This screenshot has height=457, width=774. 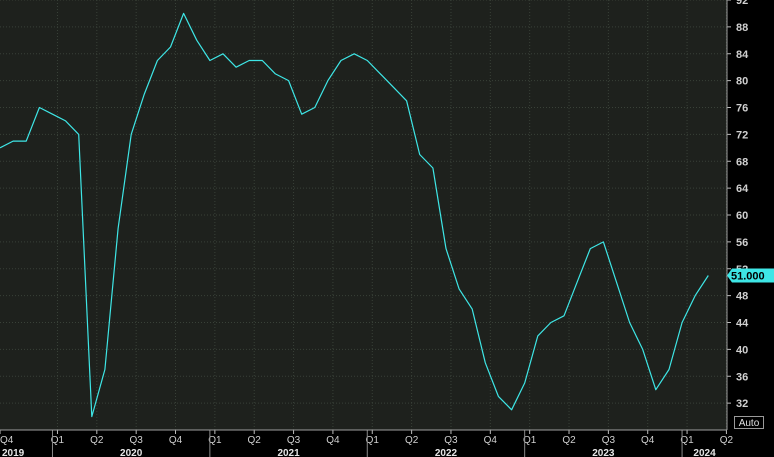 What do you see at coordinates (742, 297) in the screenshot?
I see `y-tick-label: 48` at bounding box center [742, 297].